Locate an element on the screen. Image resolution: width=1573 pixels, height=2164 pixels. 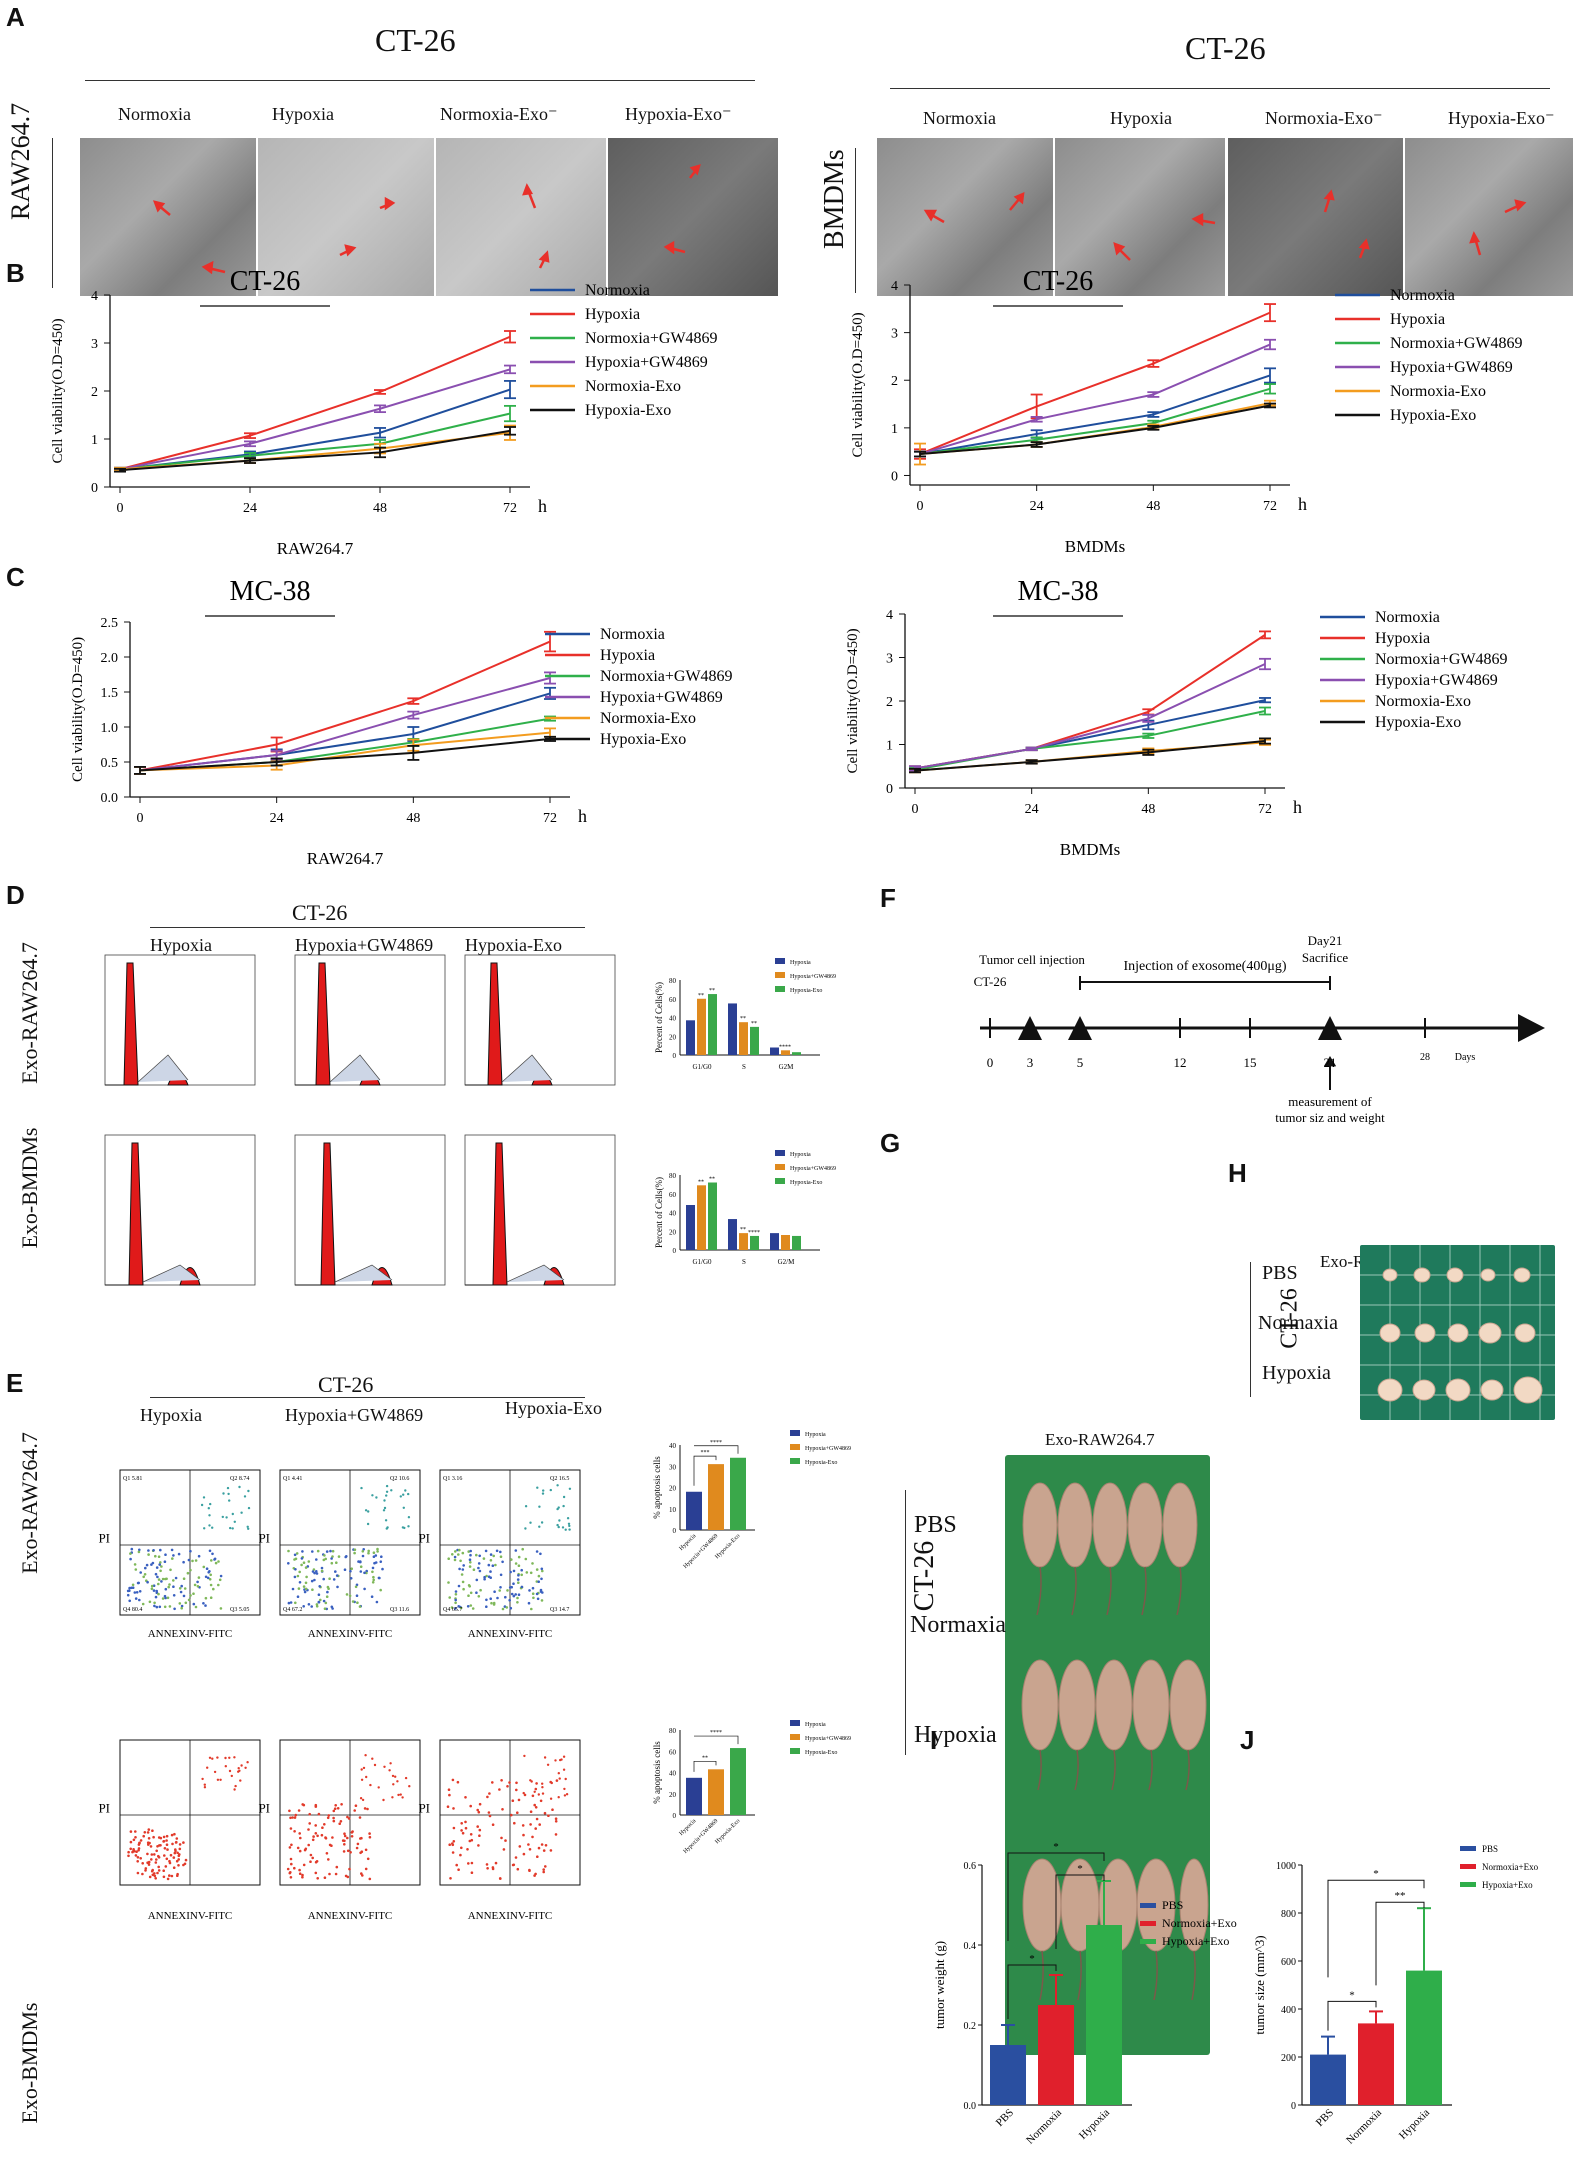
legend-label: PBS is located at coordinates (1172, 1905).